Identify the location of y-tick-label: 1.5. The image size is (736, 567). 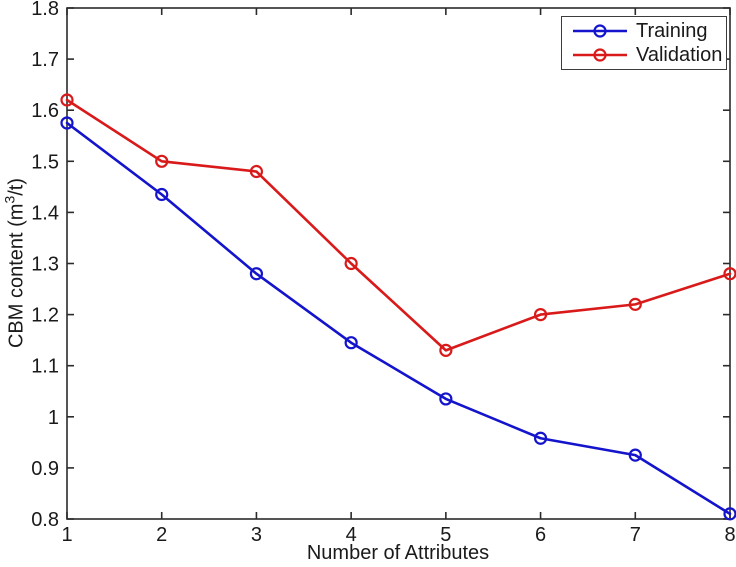
(45, 162).